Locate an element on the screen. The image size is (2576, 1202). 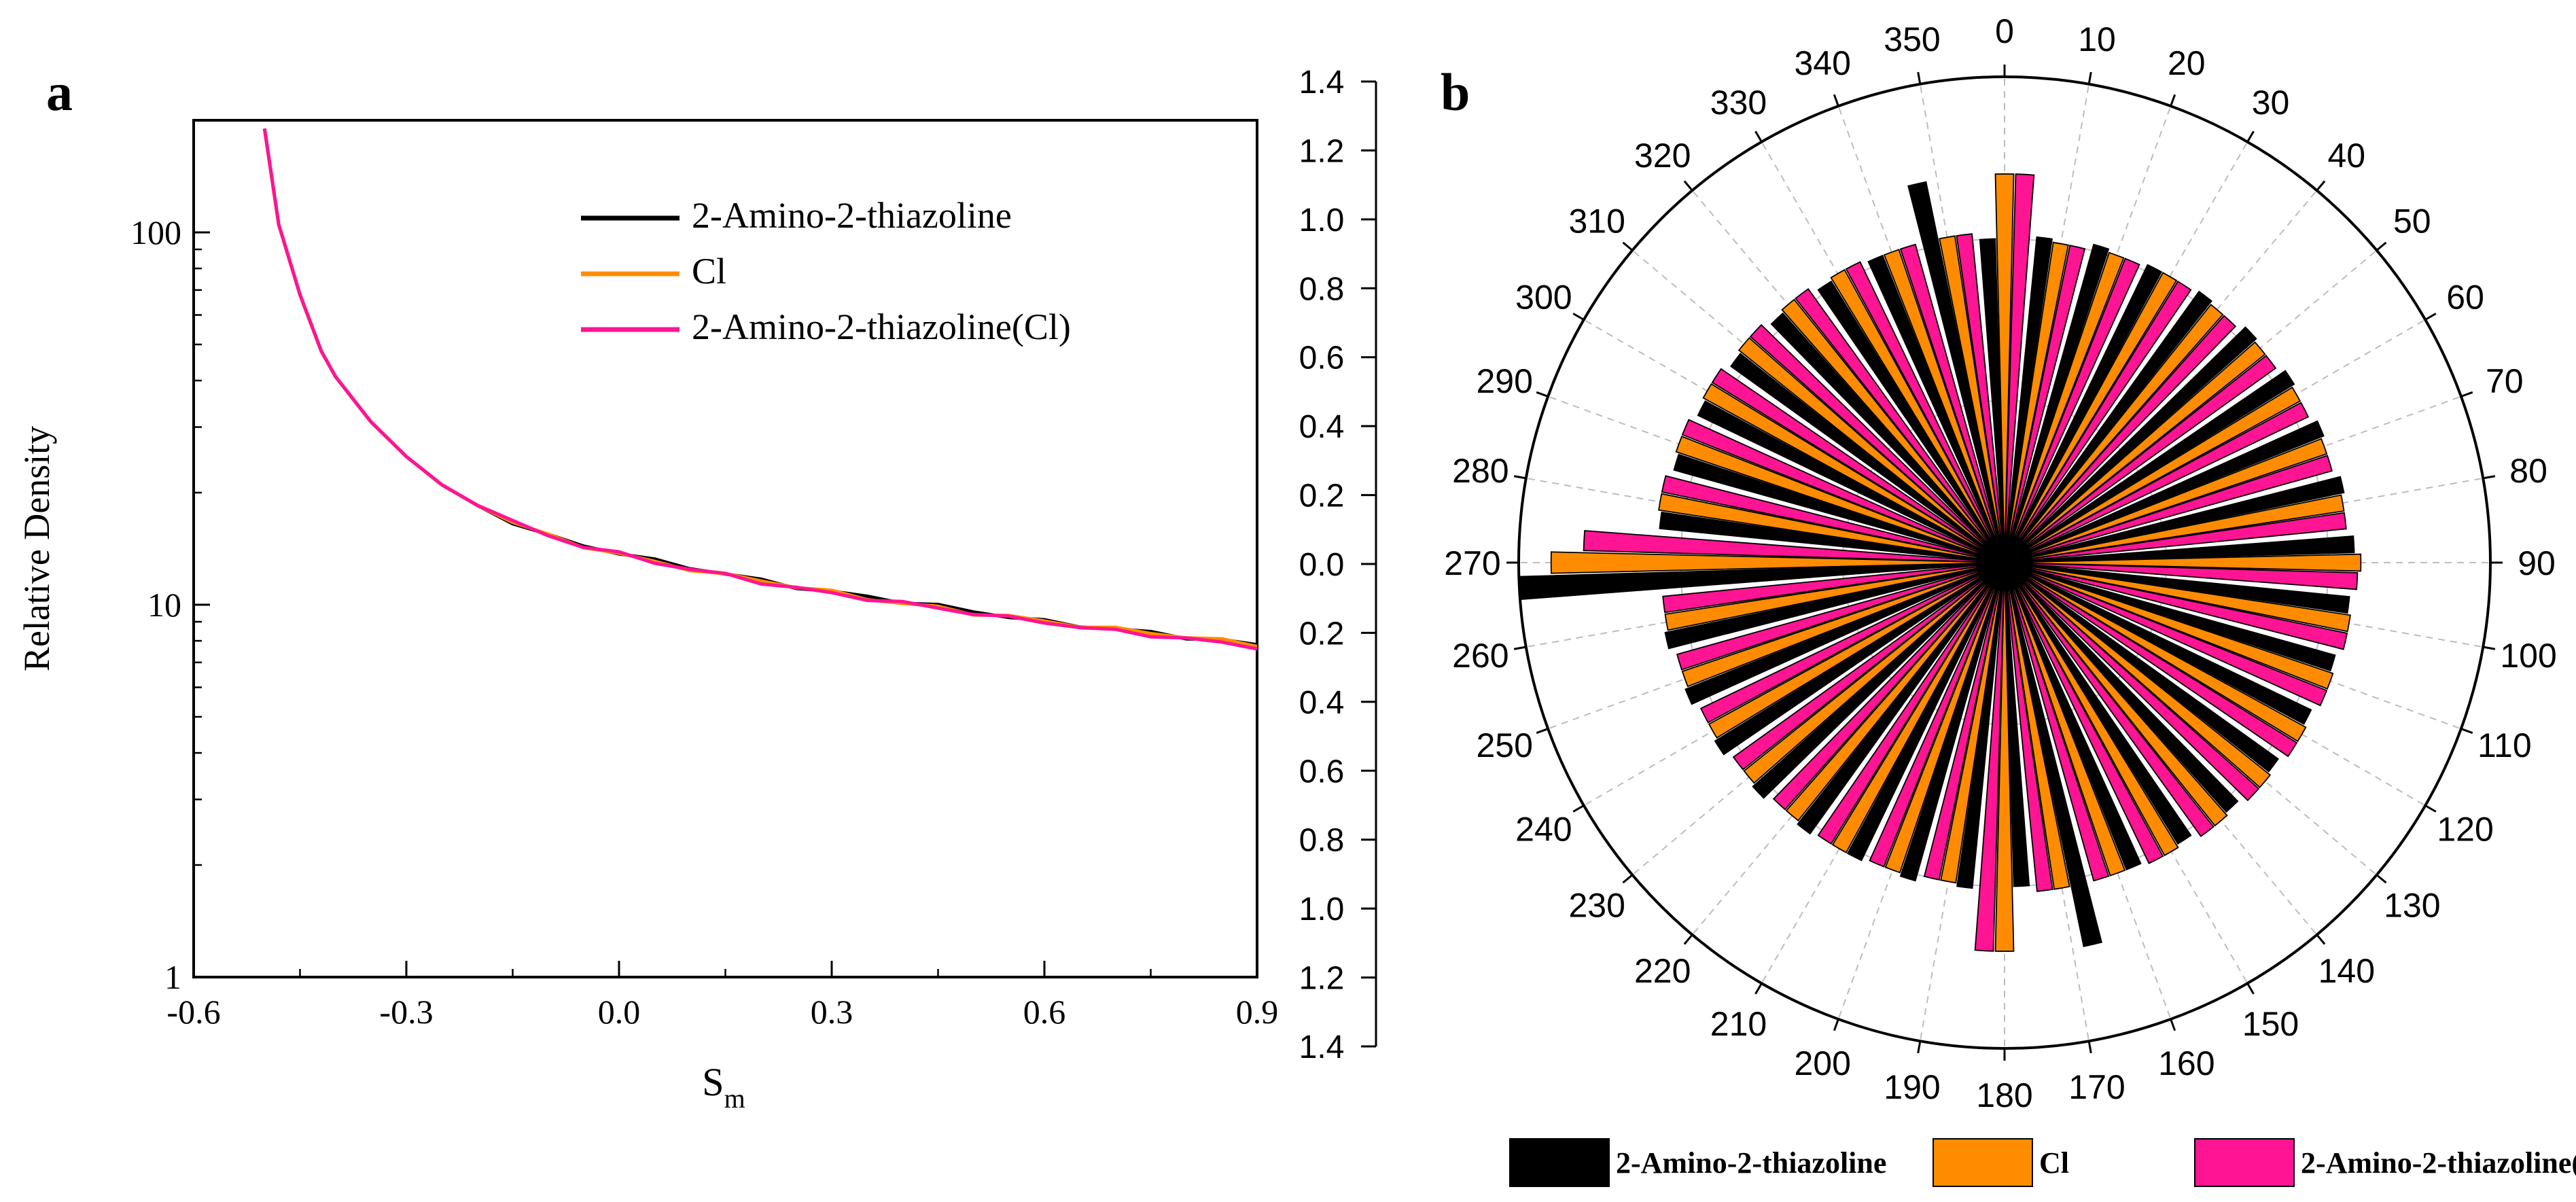
angle-label: 170 is located at coordinates (2096, 1087).